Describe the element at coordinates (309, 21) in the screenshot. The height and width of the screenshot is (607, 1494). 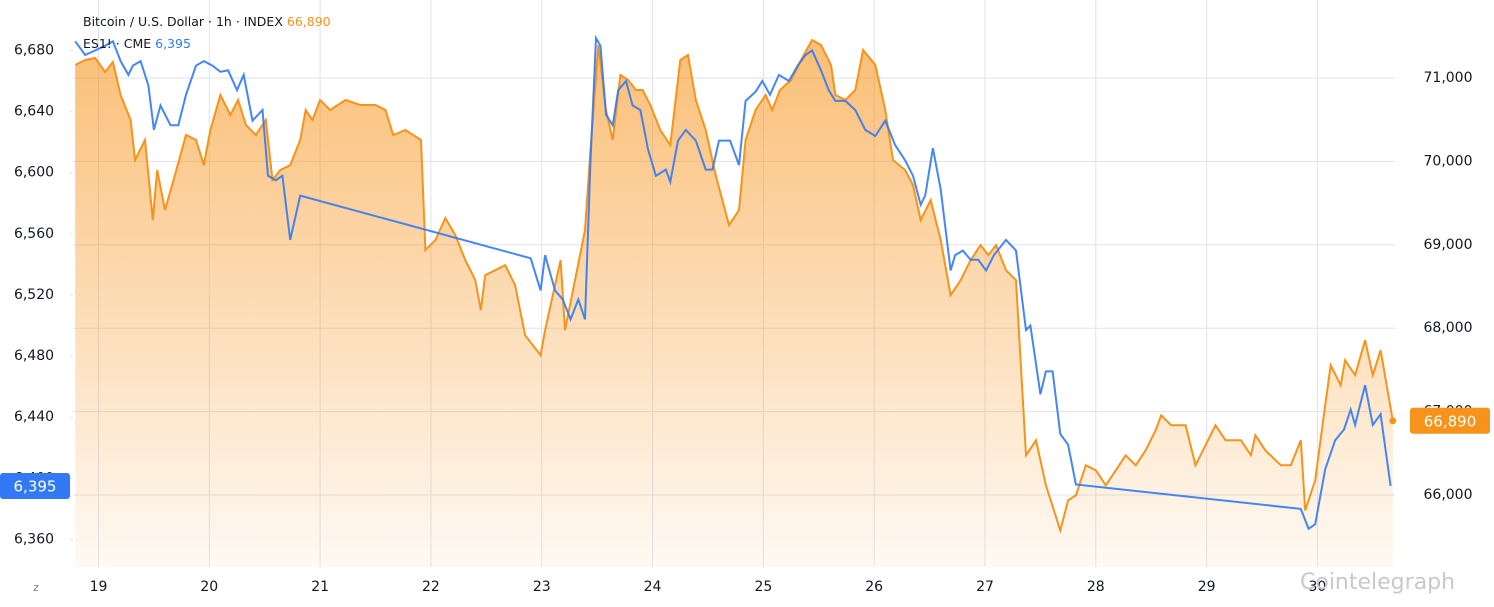
I see `legend-value: 66,890` at that location.